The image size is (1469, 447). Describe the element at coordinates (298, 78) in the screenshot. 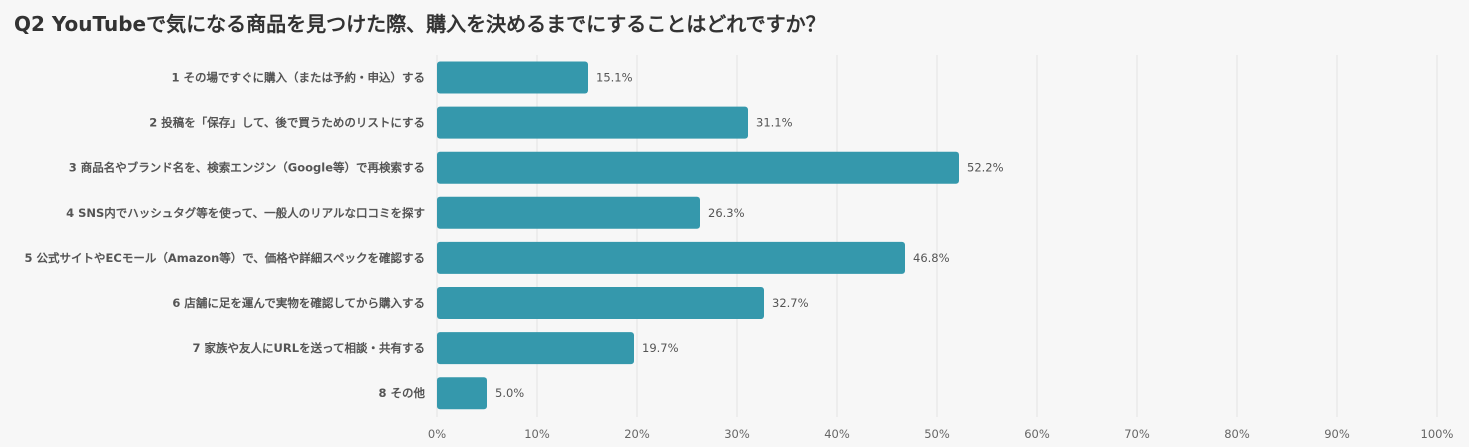

I see `category-label: 1 その場ですぐに購入（または予約・申込）する` at that location.